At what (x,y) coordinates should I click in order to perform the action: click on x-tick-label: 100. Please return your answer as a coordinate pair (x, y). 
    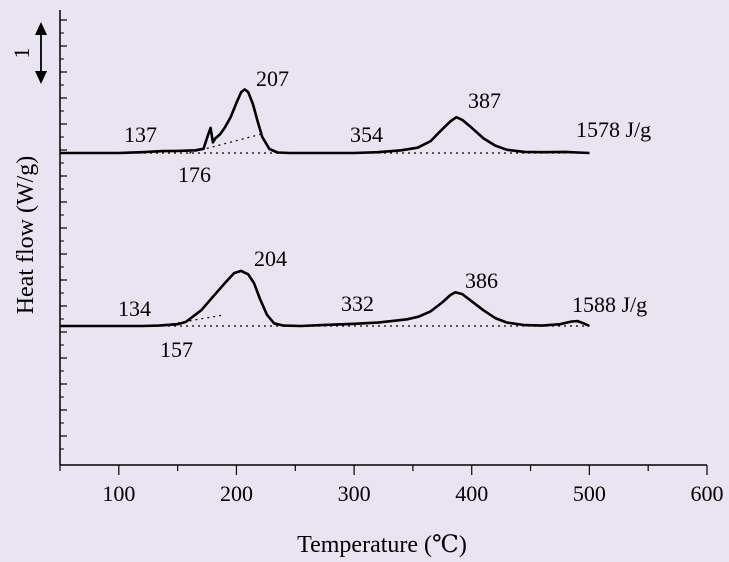
    Looking at the image, I should click on (118, 493).